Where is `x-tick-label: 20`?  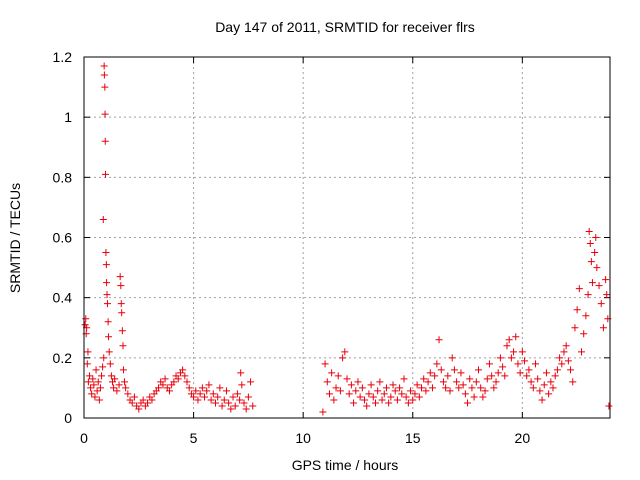
x-tick-label: 20 is located at coordinates (523, 438).